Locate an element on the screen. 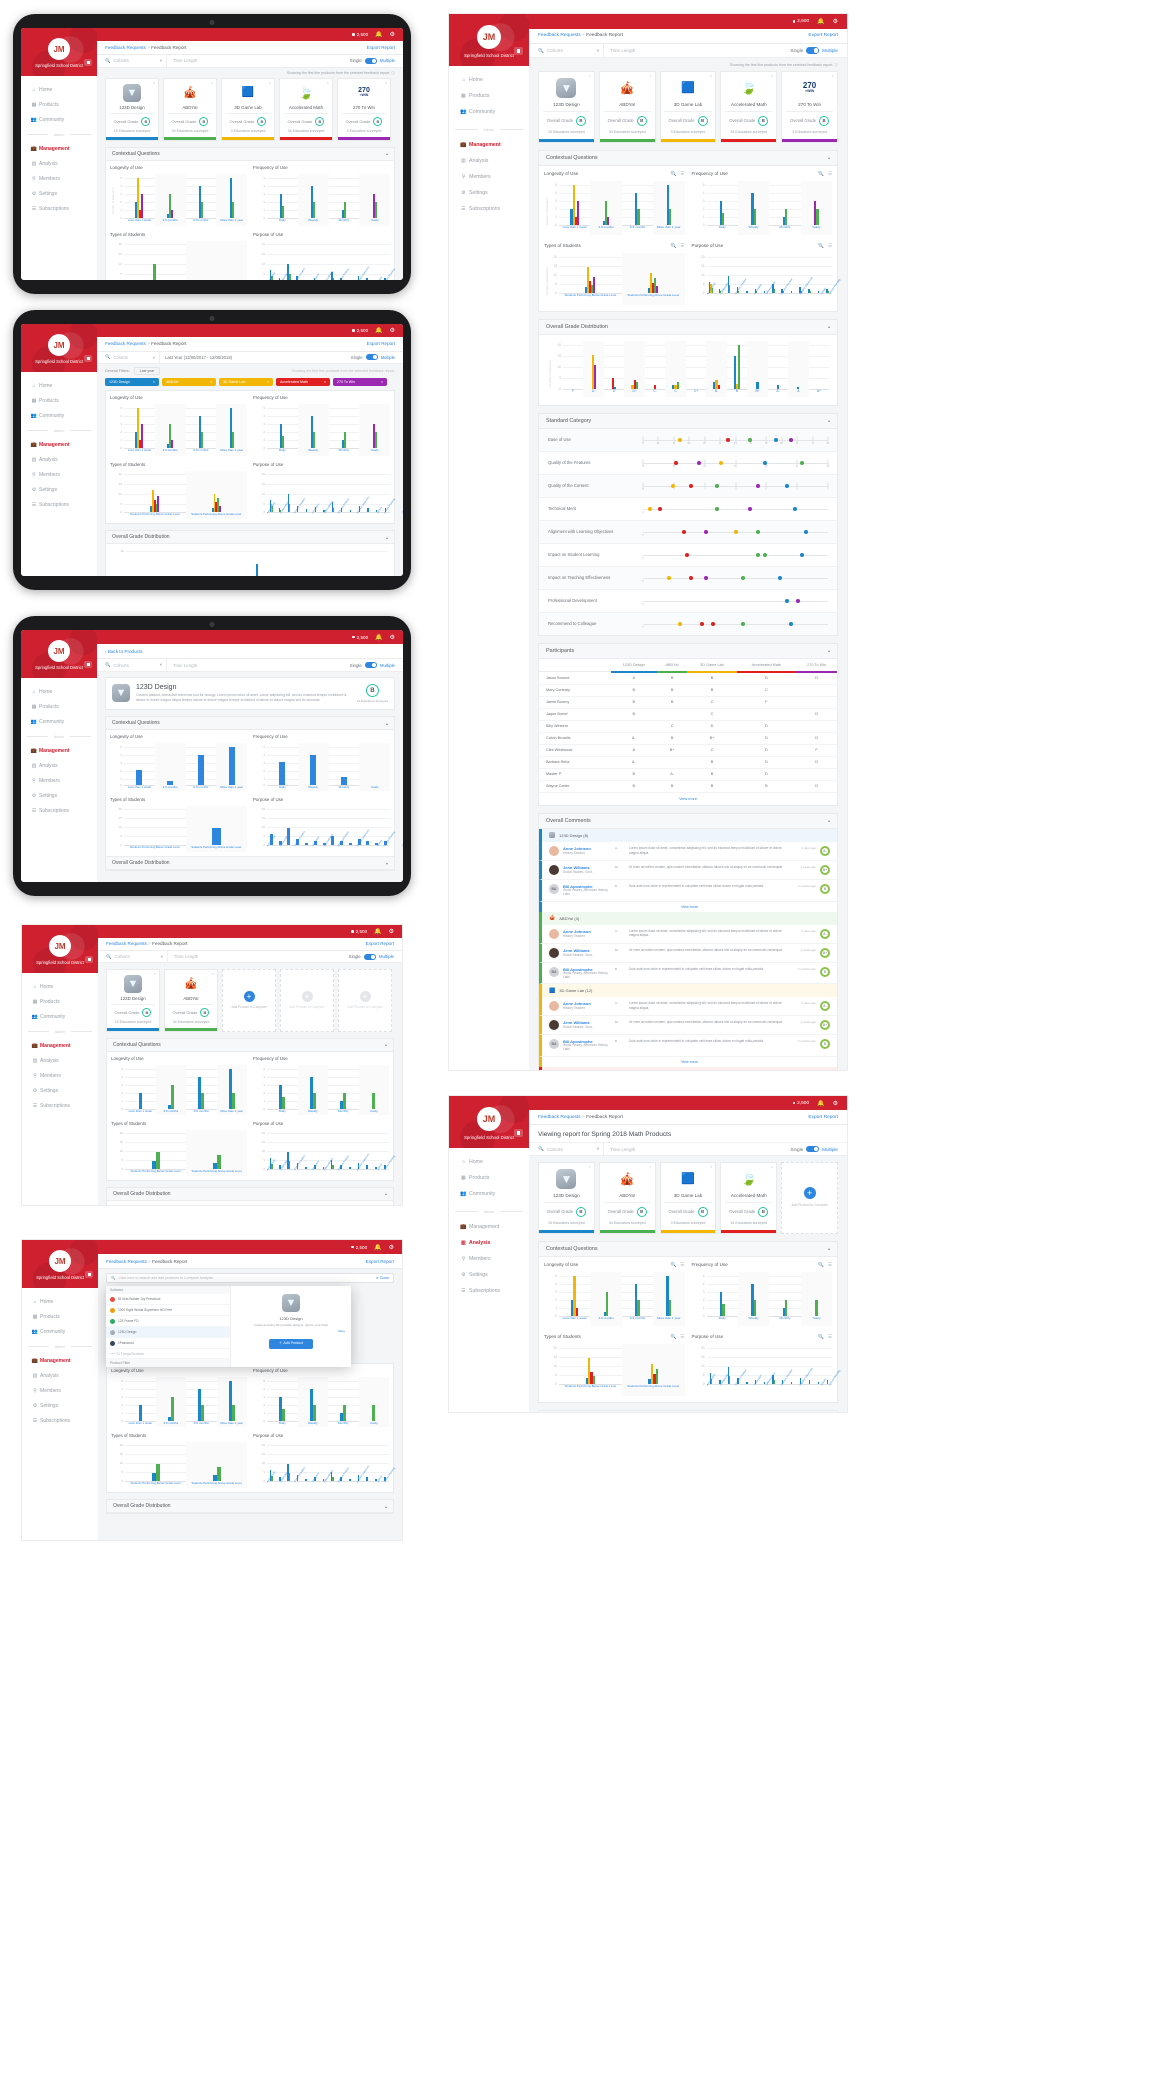 Image resolution: width=1152 pixels, height=2094 pixels. time-period-filter: Last Year (12/05/2017 - 12/05/2018) is located at coordinates (207, 357).